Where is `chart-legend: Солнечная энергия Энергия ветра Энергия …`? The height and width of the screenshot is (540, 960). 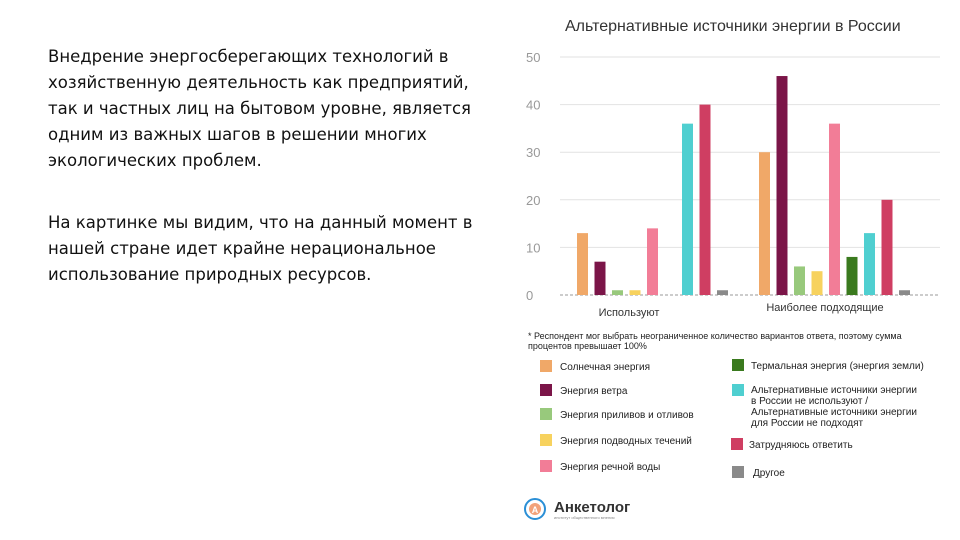
chart-legend: Солнечная энергия Энергия ветра Энергия … is located at coordinates (732, 419).